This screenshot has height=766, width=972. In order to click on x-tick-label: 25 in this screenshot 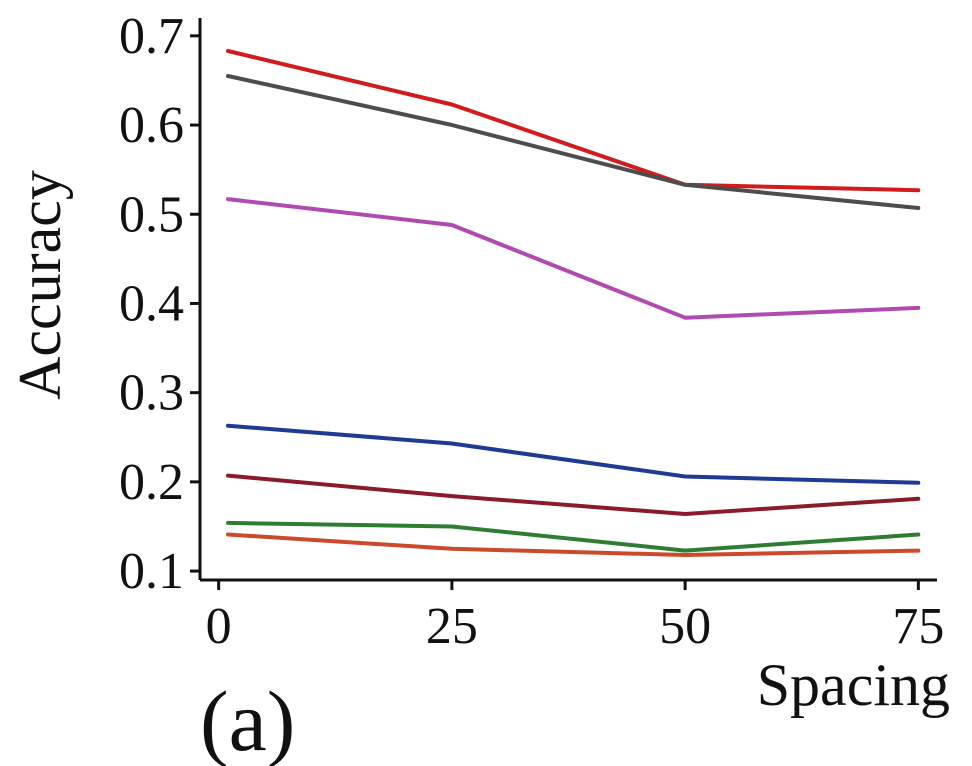, I will do `click(452, 626)`.